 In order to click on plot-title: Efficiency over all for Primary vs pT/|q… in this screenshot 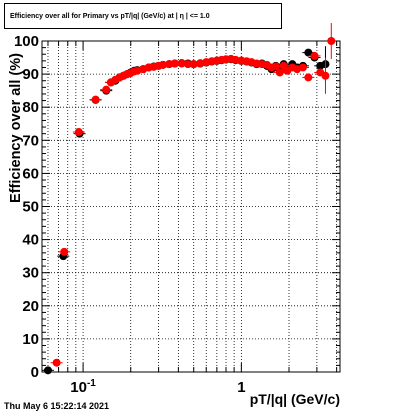, I will do `click(110, 16)`.